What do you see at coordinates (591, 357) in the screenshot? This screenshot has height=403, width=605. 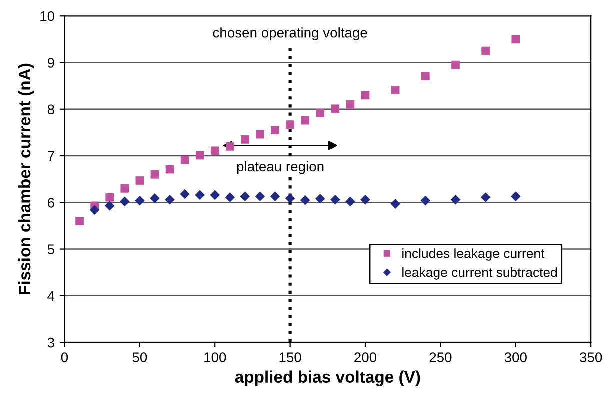 I see `x-tick-label: 350` at bounding box center [591, 357].